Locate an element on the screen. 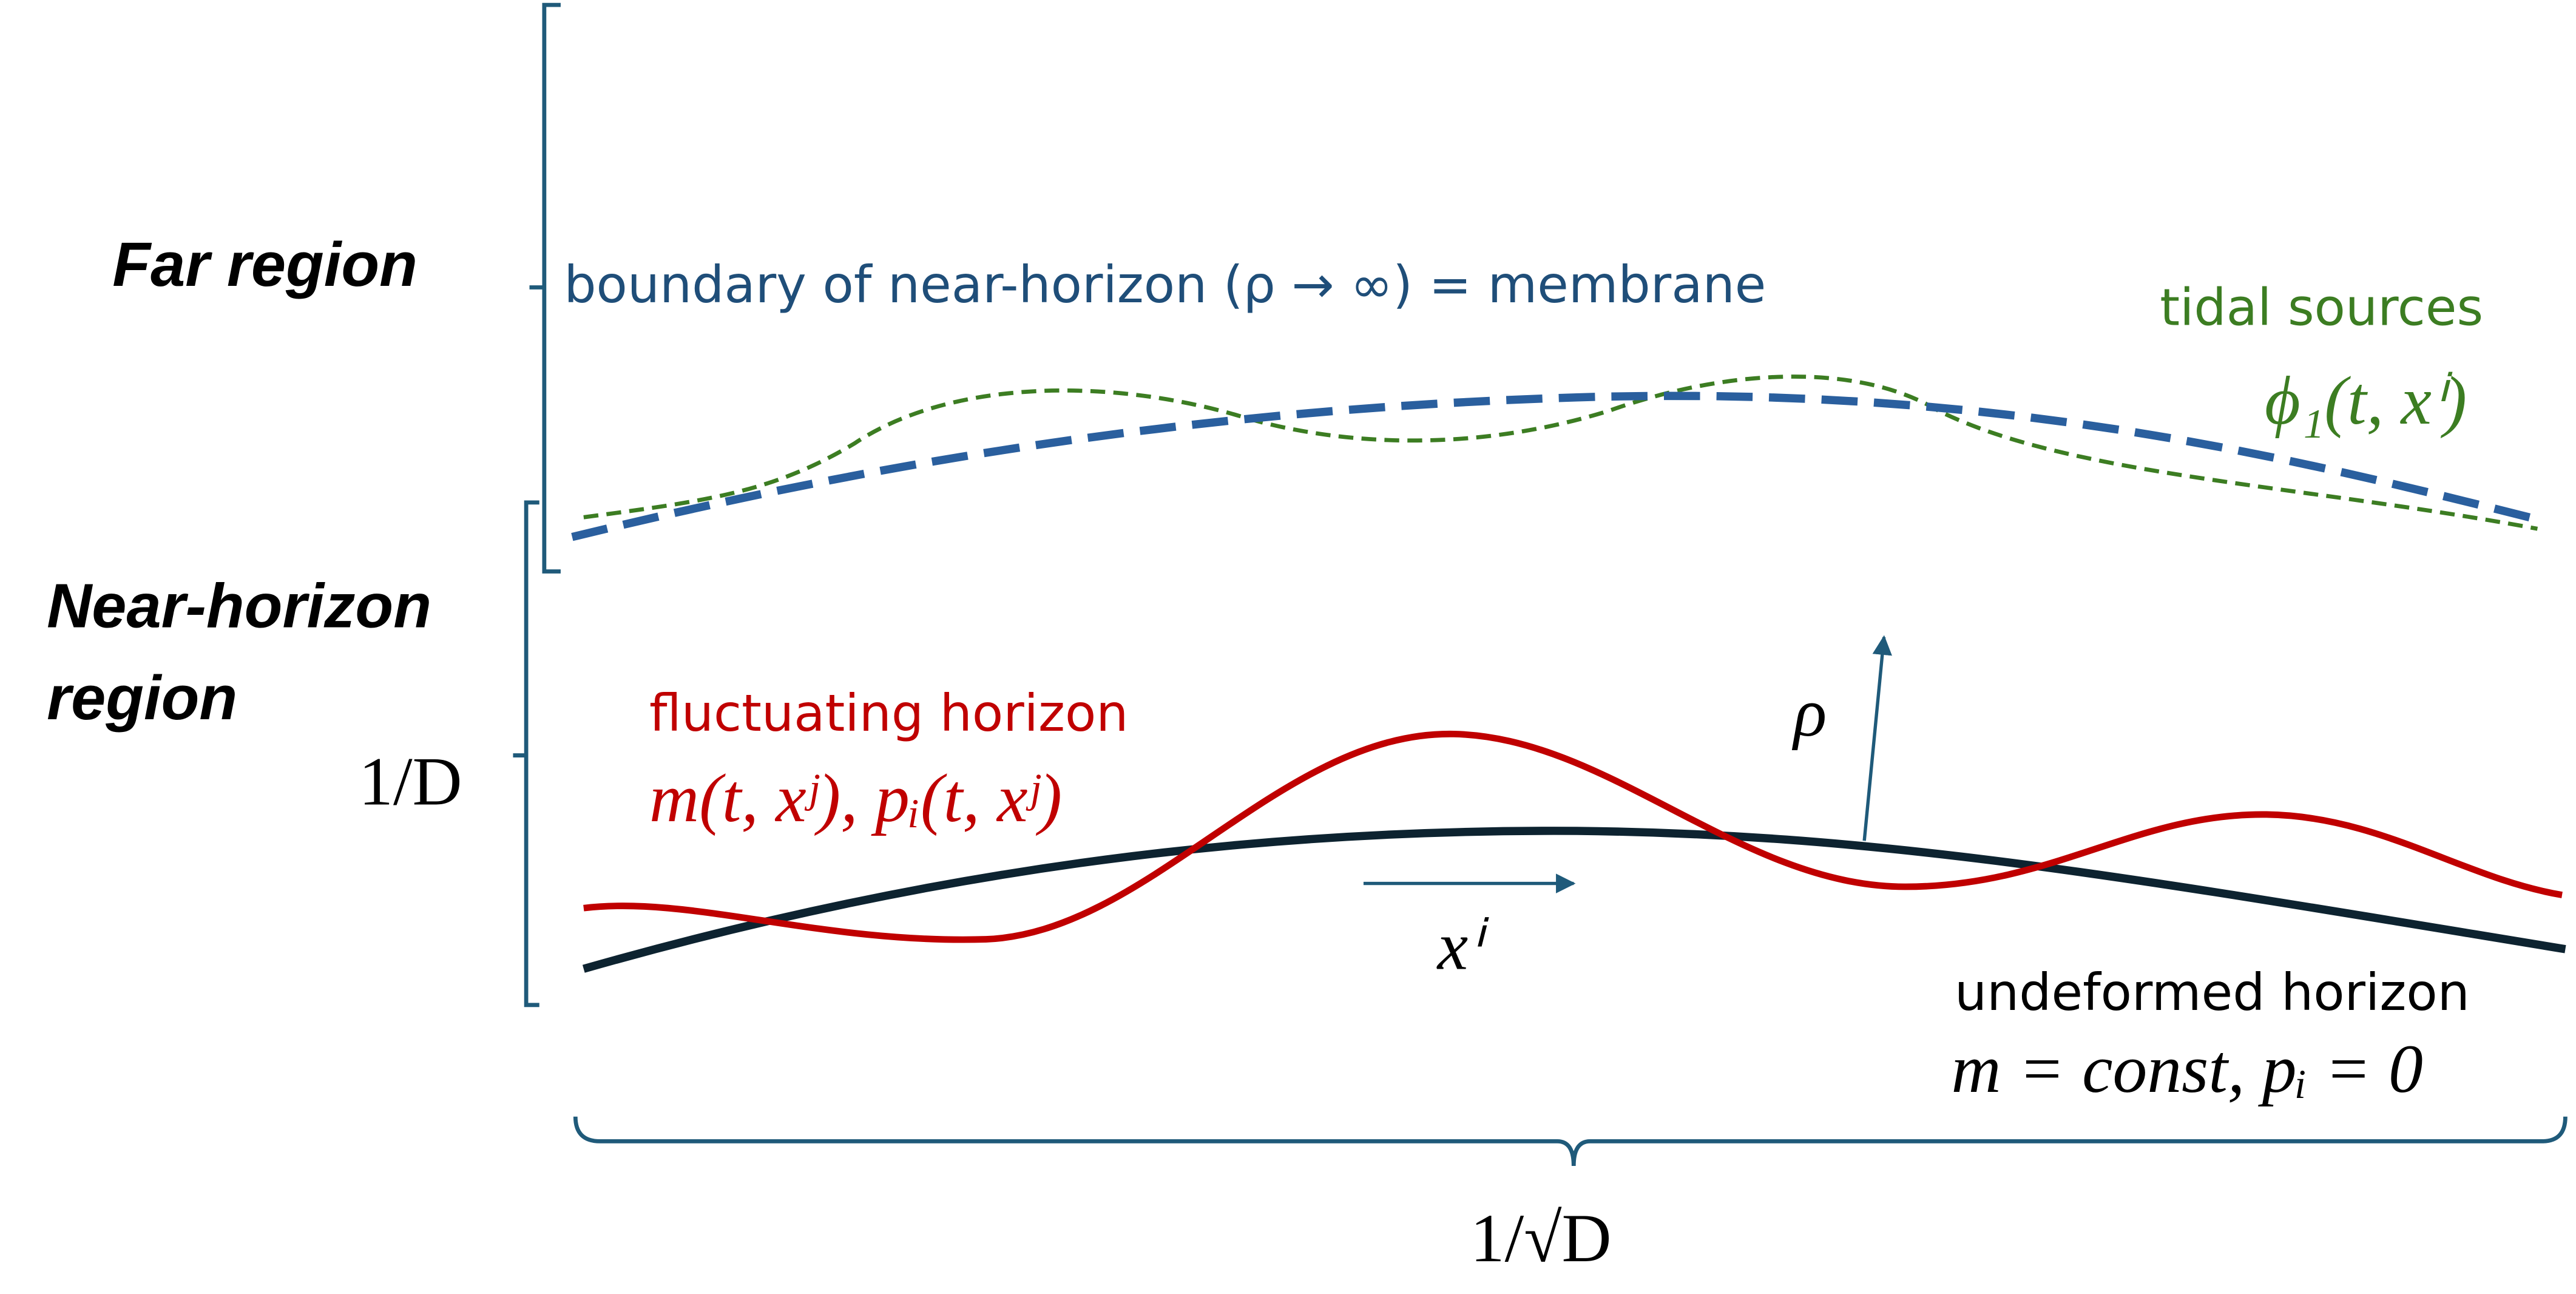 Image resolution: width=2576 pixels, height=1294 pixels. far-region-label: Far region is located at coordinates (265, 264).